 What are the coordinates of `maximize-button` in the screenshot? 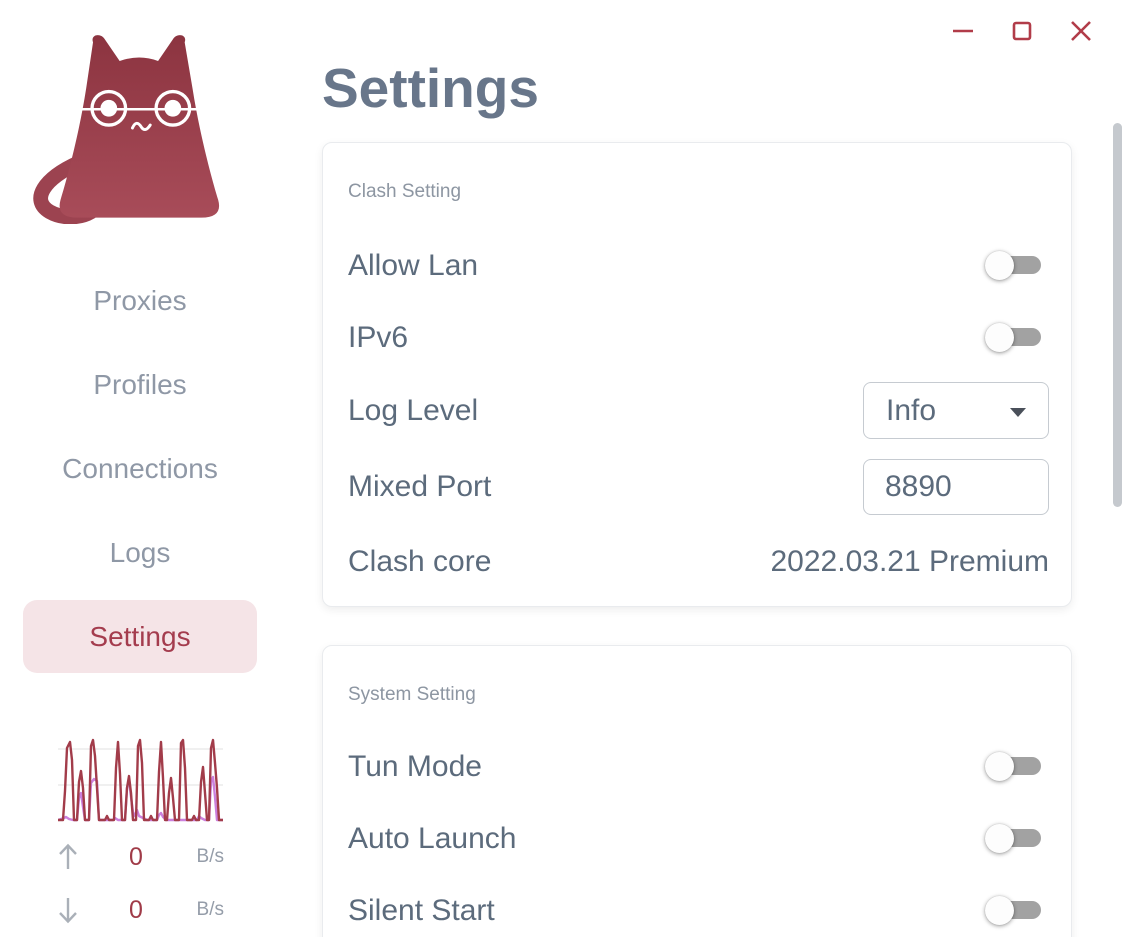 It's located at (1022, 31).